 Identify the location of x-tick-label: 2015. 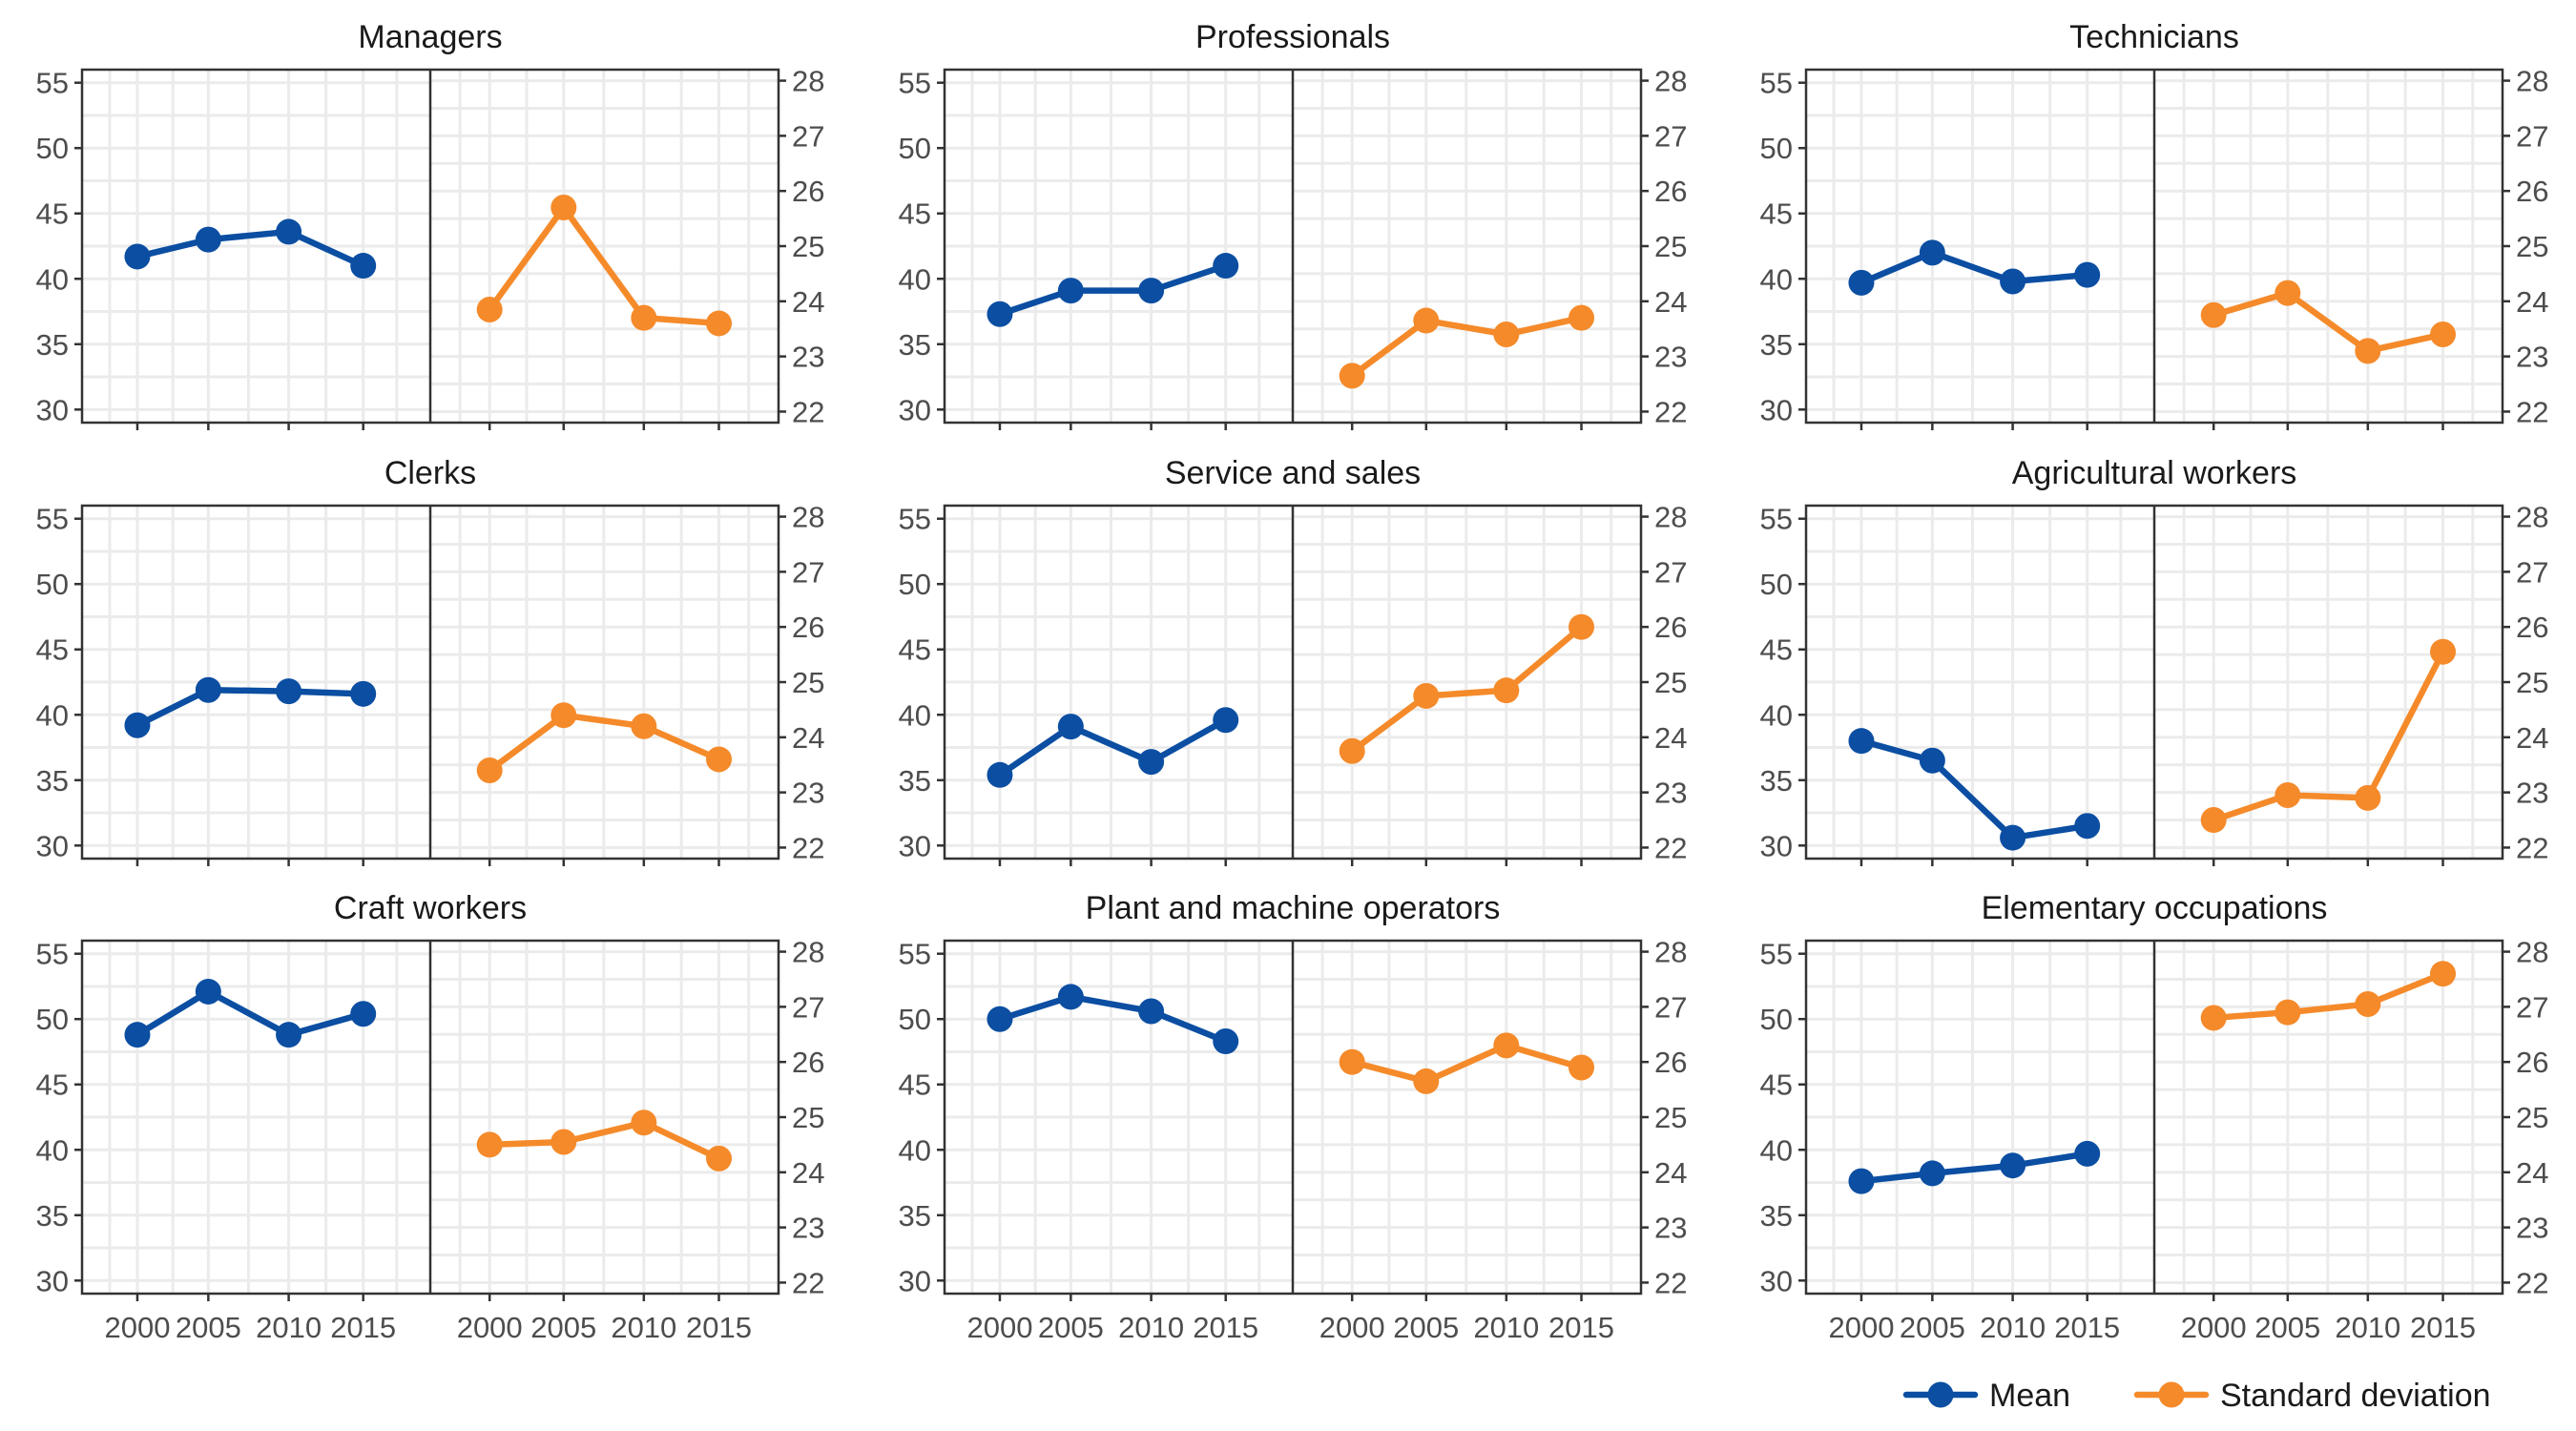
(719, 1327).